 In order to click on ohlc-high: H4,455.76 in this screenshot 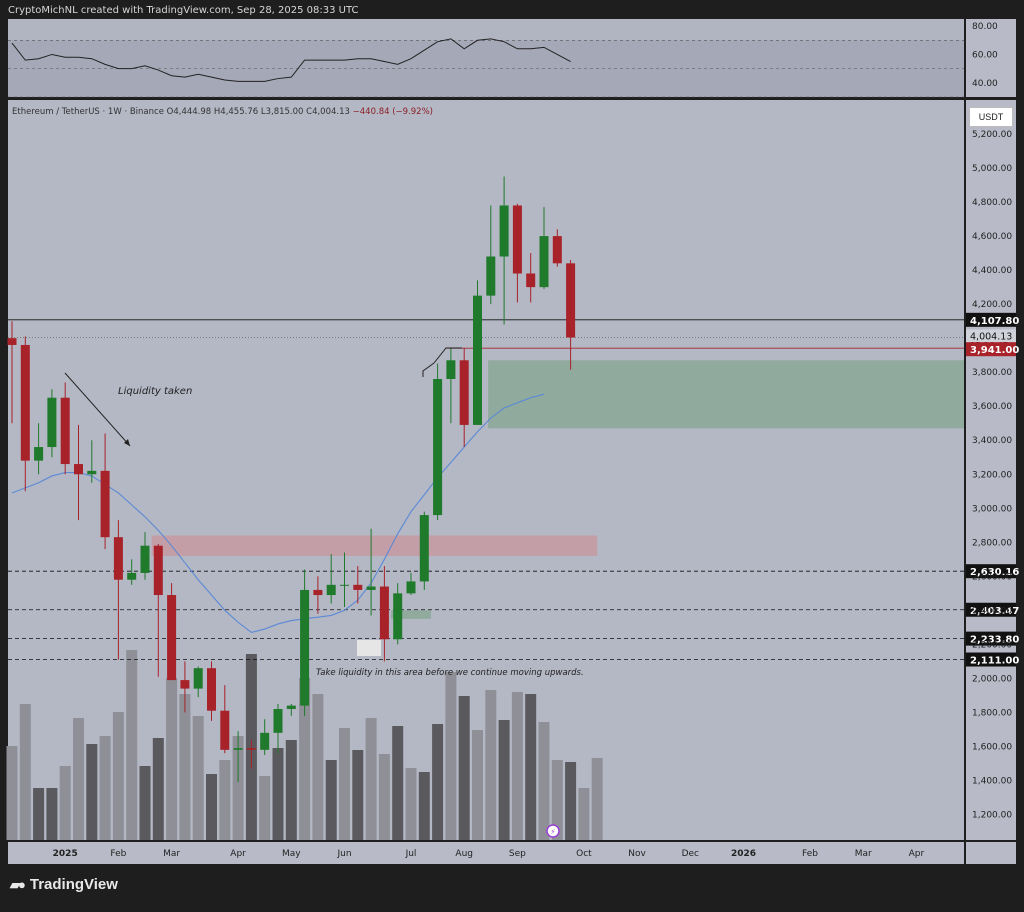, I will do `click(236, 112)`.